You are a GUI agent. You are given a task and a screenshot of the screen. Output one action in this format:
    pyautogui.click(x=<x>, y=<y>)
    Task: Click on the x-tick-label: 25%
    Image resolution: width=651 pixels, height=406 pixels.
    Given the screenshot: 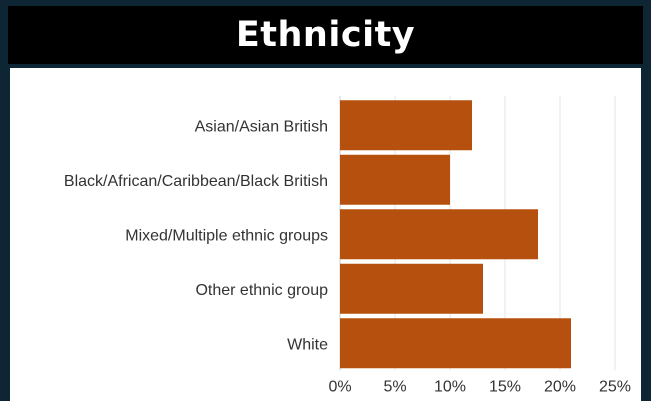 What is the action you would take?
    pyautogui.click(x=615, y=387)
    